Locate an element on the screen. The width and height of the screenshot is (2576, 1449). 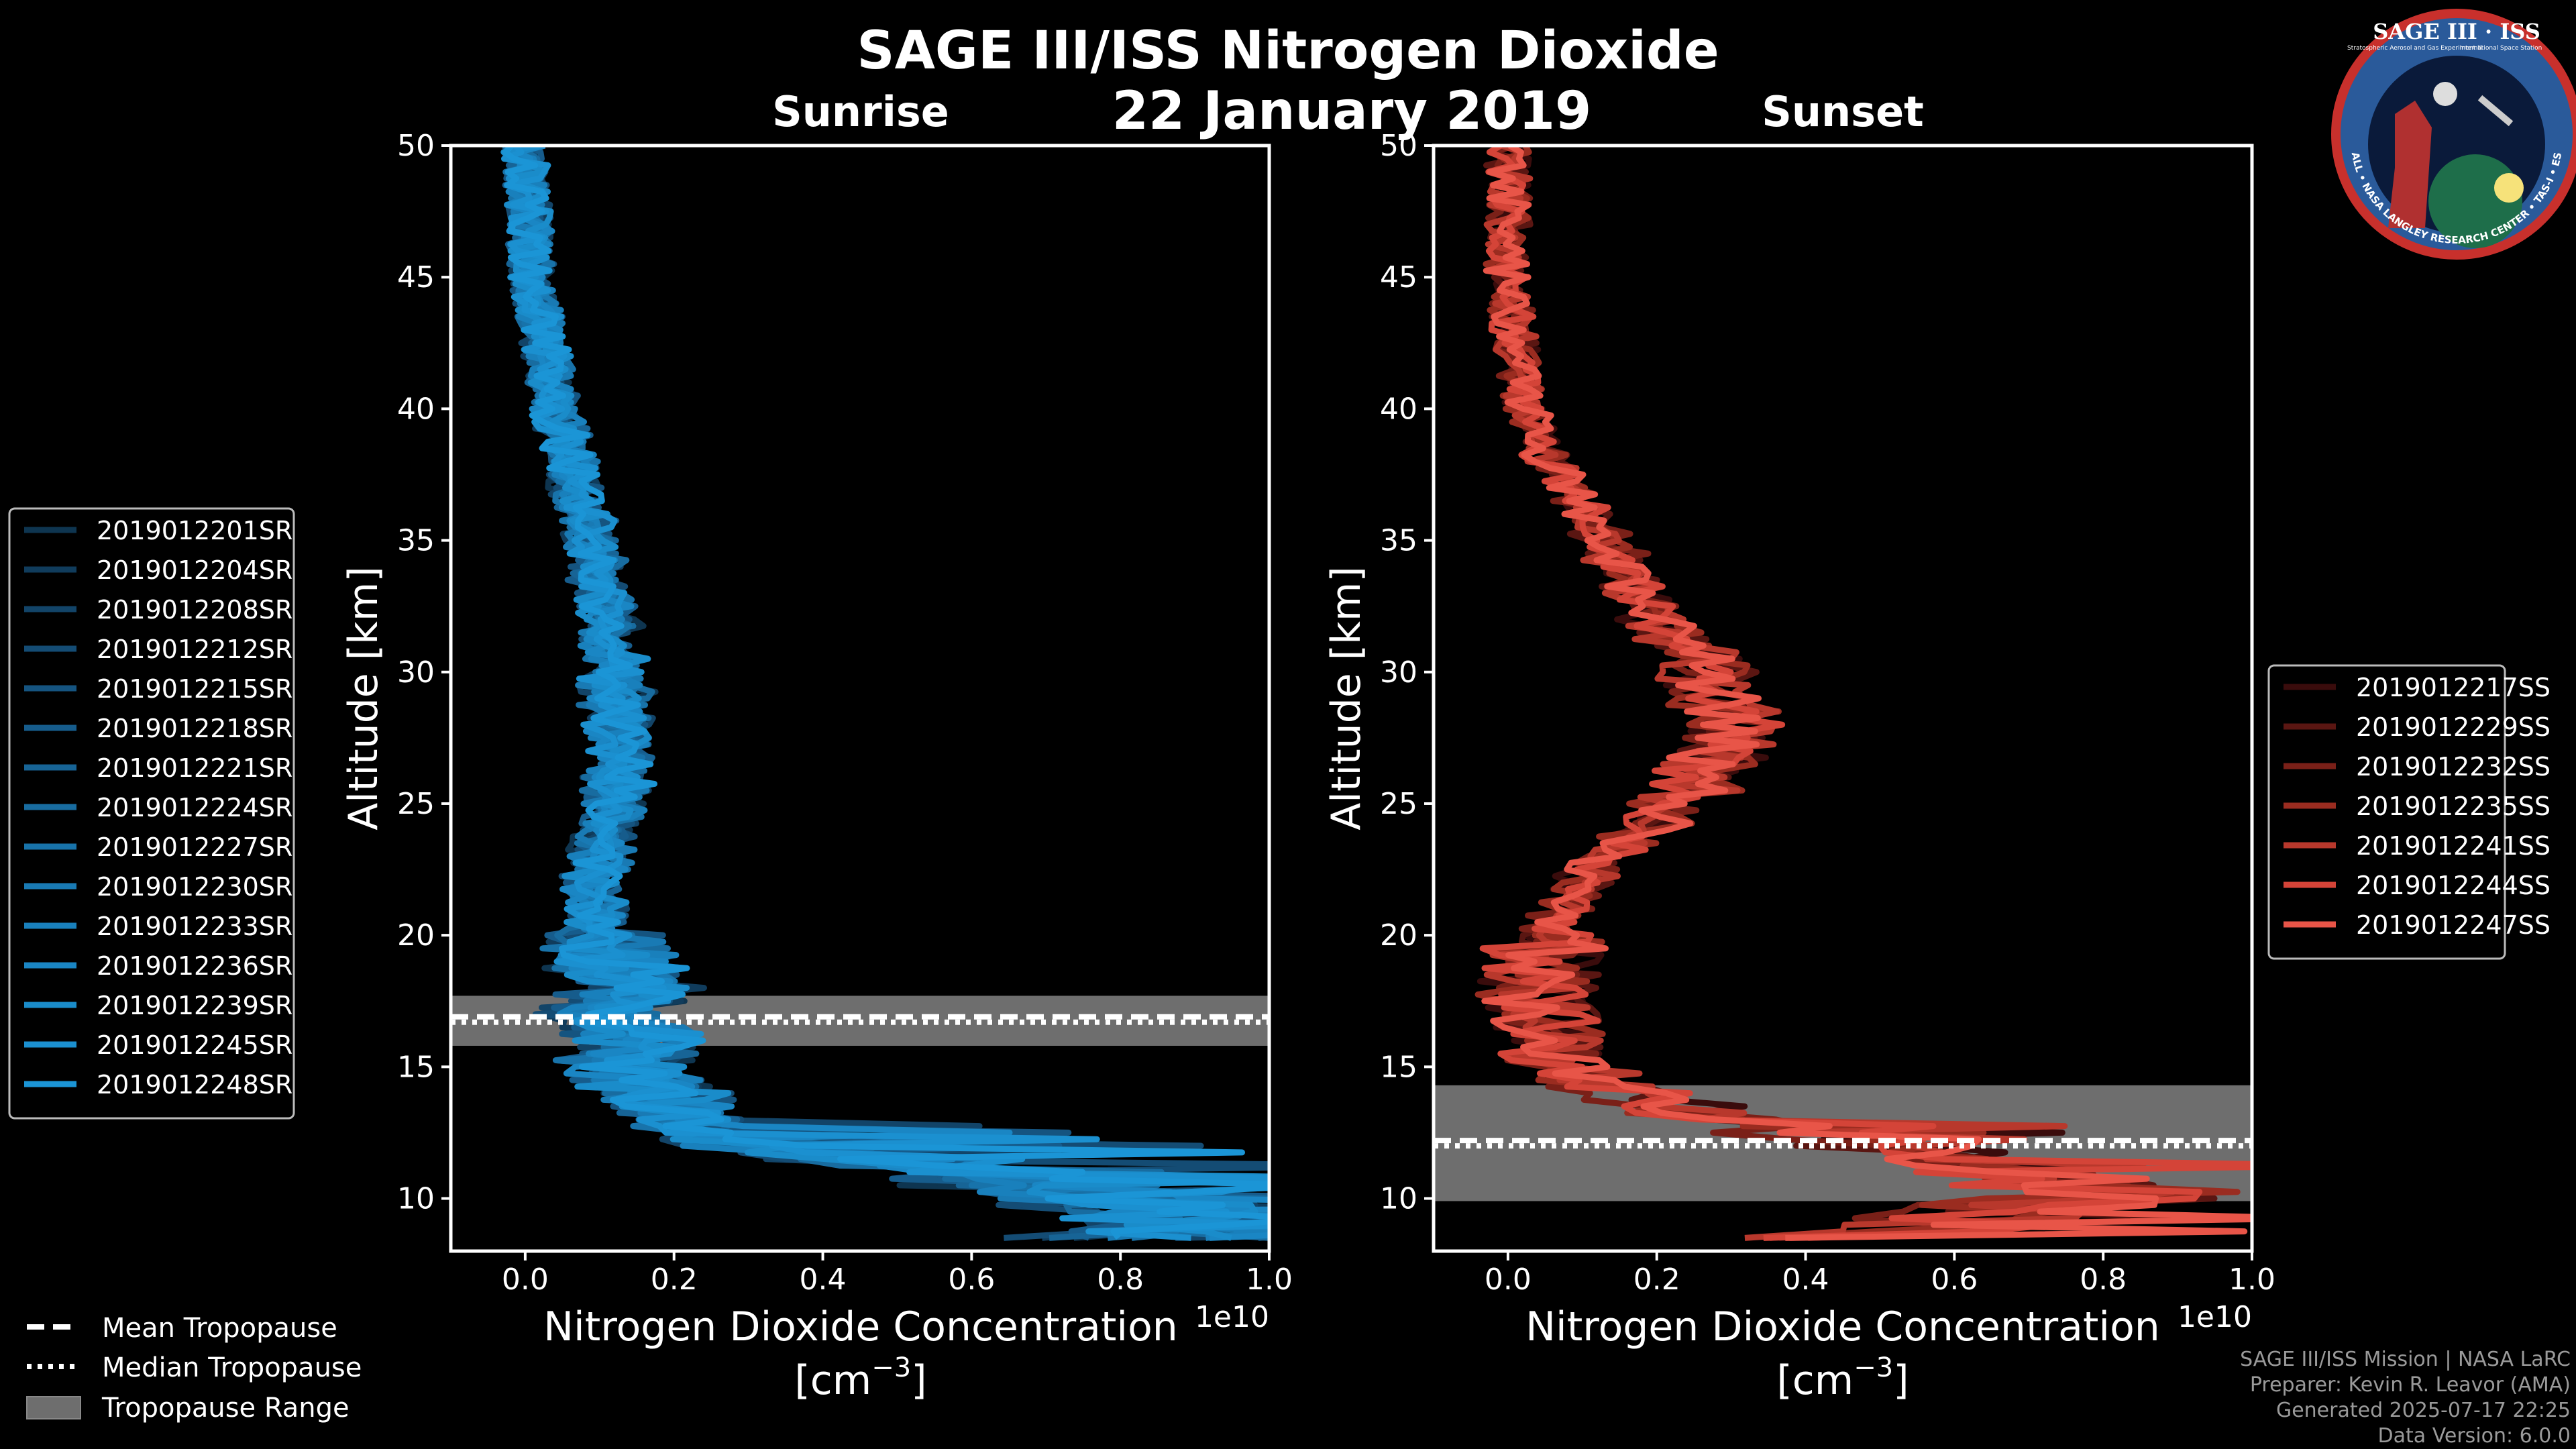
sunset-x-axis-label: Nitrogen Dioxide Concentration is located at coordinates (1842, 1326).